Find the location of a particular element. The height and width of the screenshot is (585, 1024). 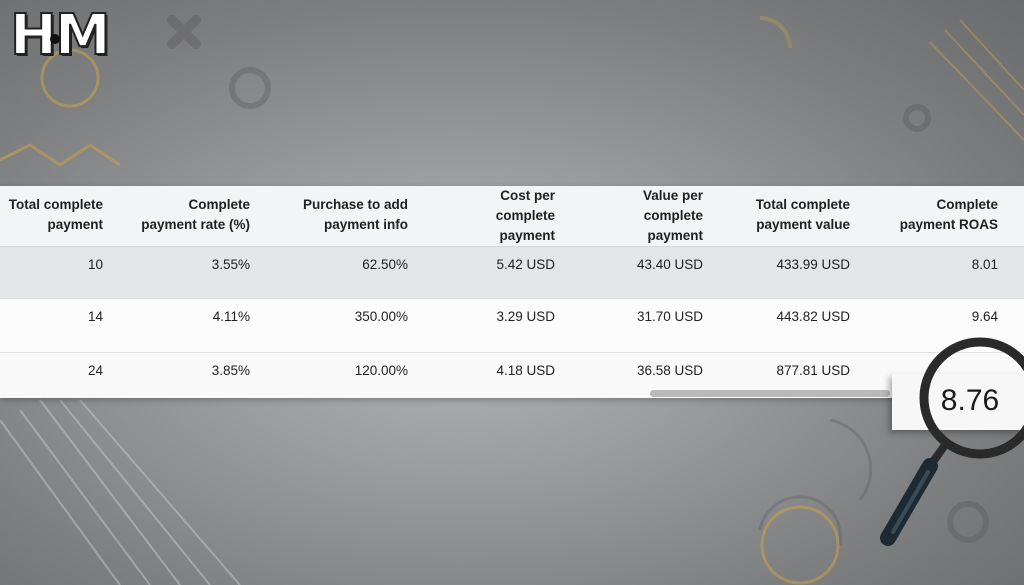

cell-complete-payment-roas: 8.01 is located at coordinates (984, 264).